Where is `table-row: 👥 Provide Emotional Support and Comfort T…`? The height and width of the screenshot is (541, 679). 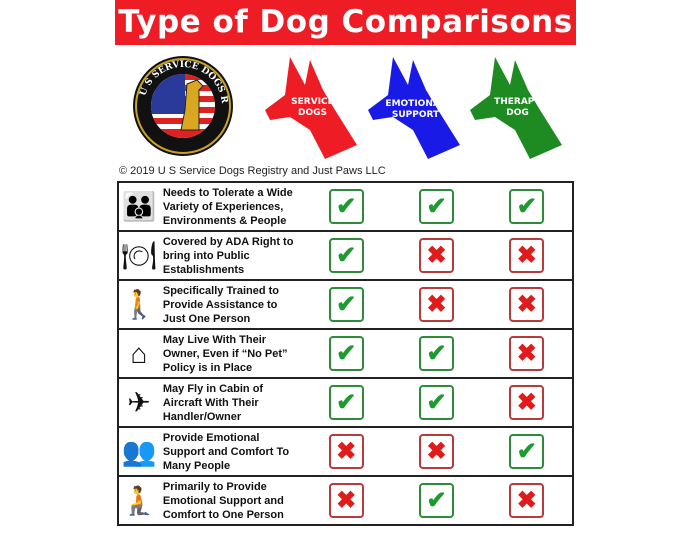 table-row: 👥 Provide Emotional Support and Comfort T… is located at coordinates (346, 451).